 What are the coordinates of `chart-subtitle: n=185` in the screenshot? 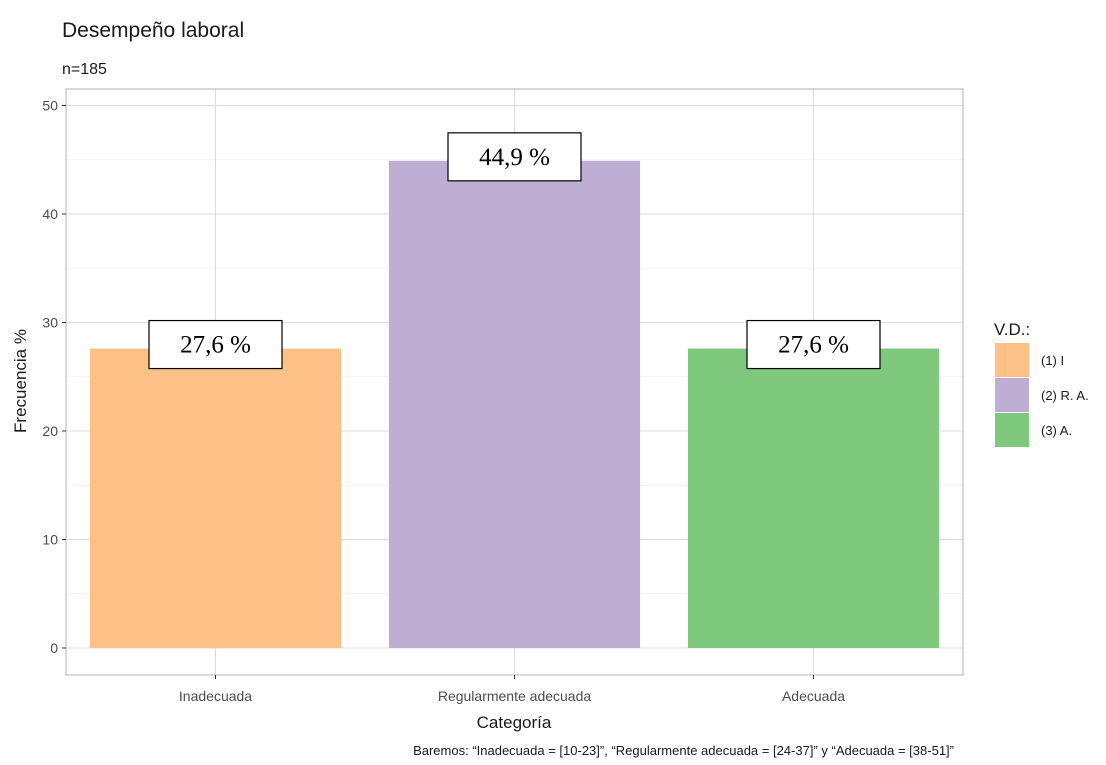 It's located at (84, 69).